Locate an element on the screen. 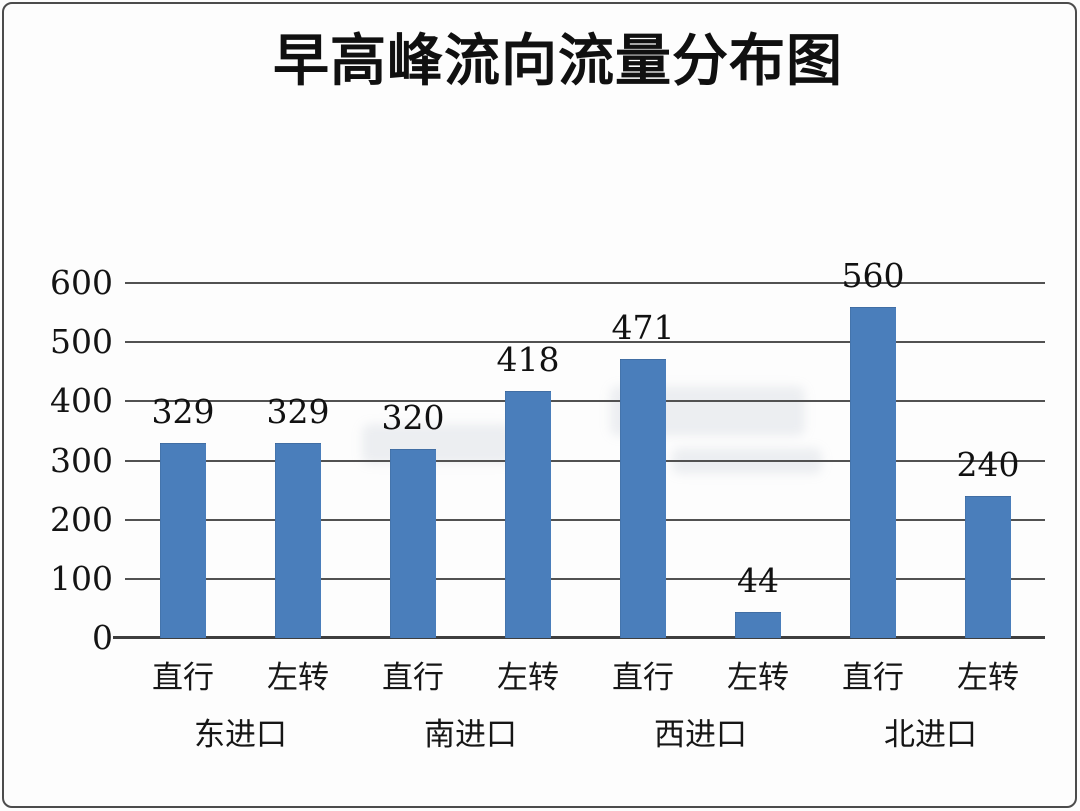 This screenshot has width=1080, height=811. group-label-东进口: 东进口 is located at coordinates (240, 735).